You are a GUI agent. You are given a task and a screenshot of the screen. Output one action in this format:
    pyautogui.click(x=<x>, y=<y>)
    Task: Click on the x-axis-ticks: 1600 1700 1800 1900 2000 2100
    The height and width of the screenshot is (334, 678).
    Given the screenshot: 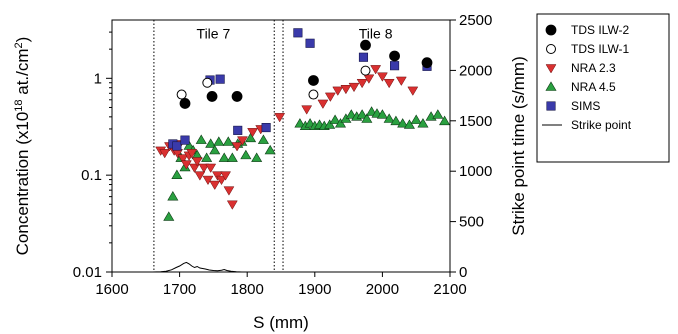 What is the action you would take?
    pyautogui.click(x=281, y=285)
    